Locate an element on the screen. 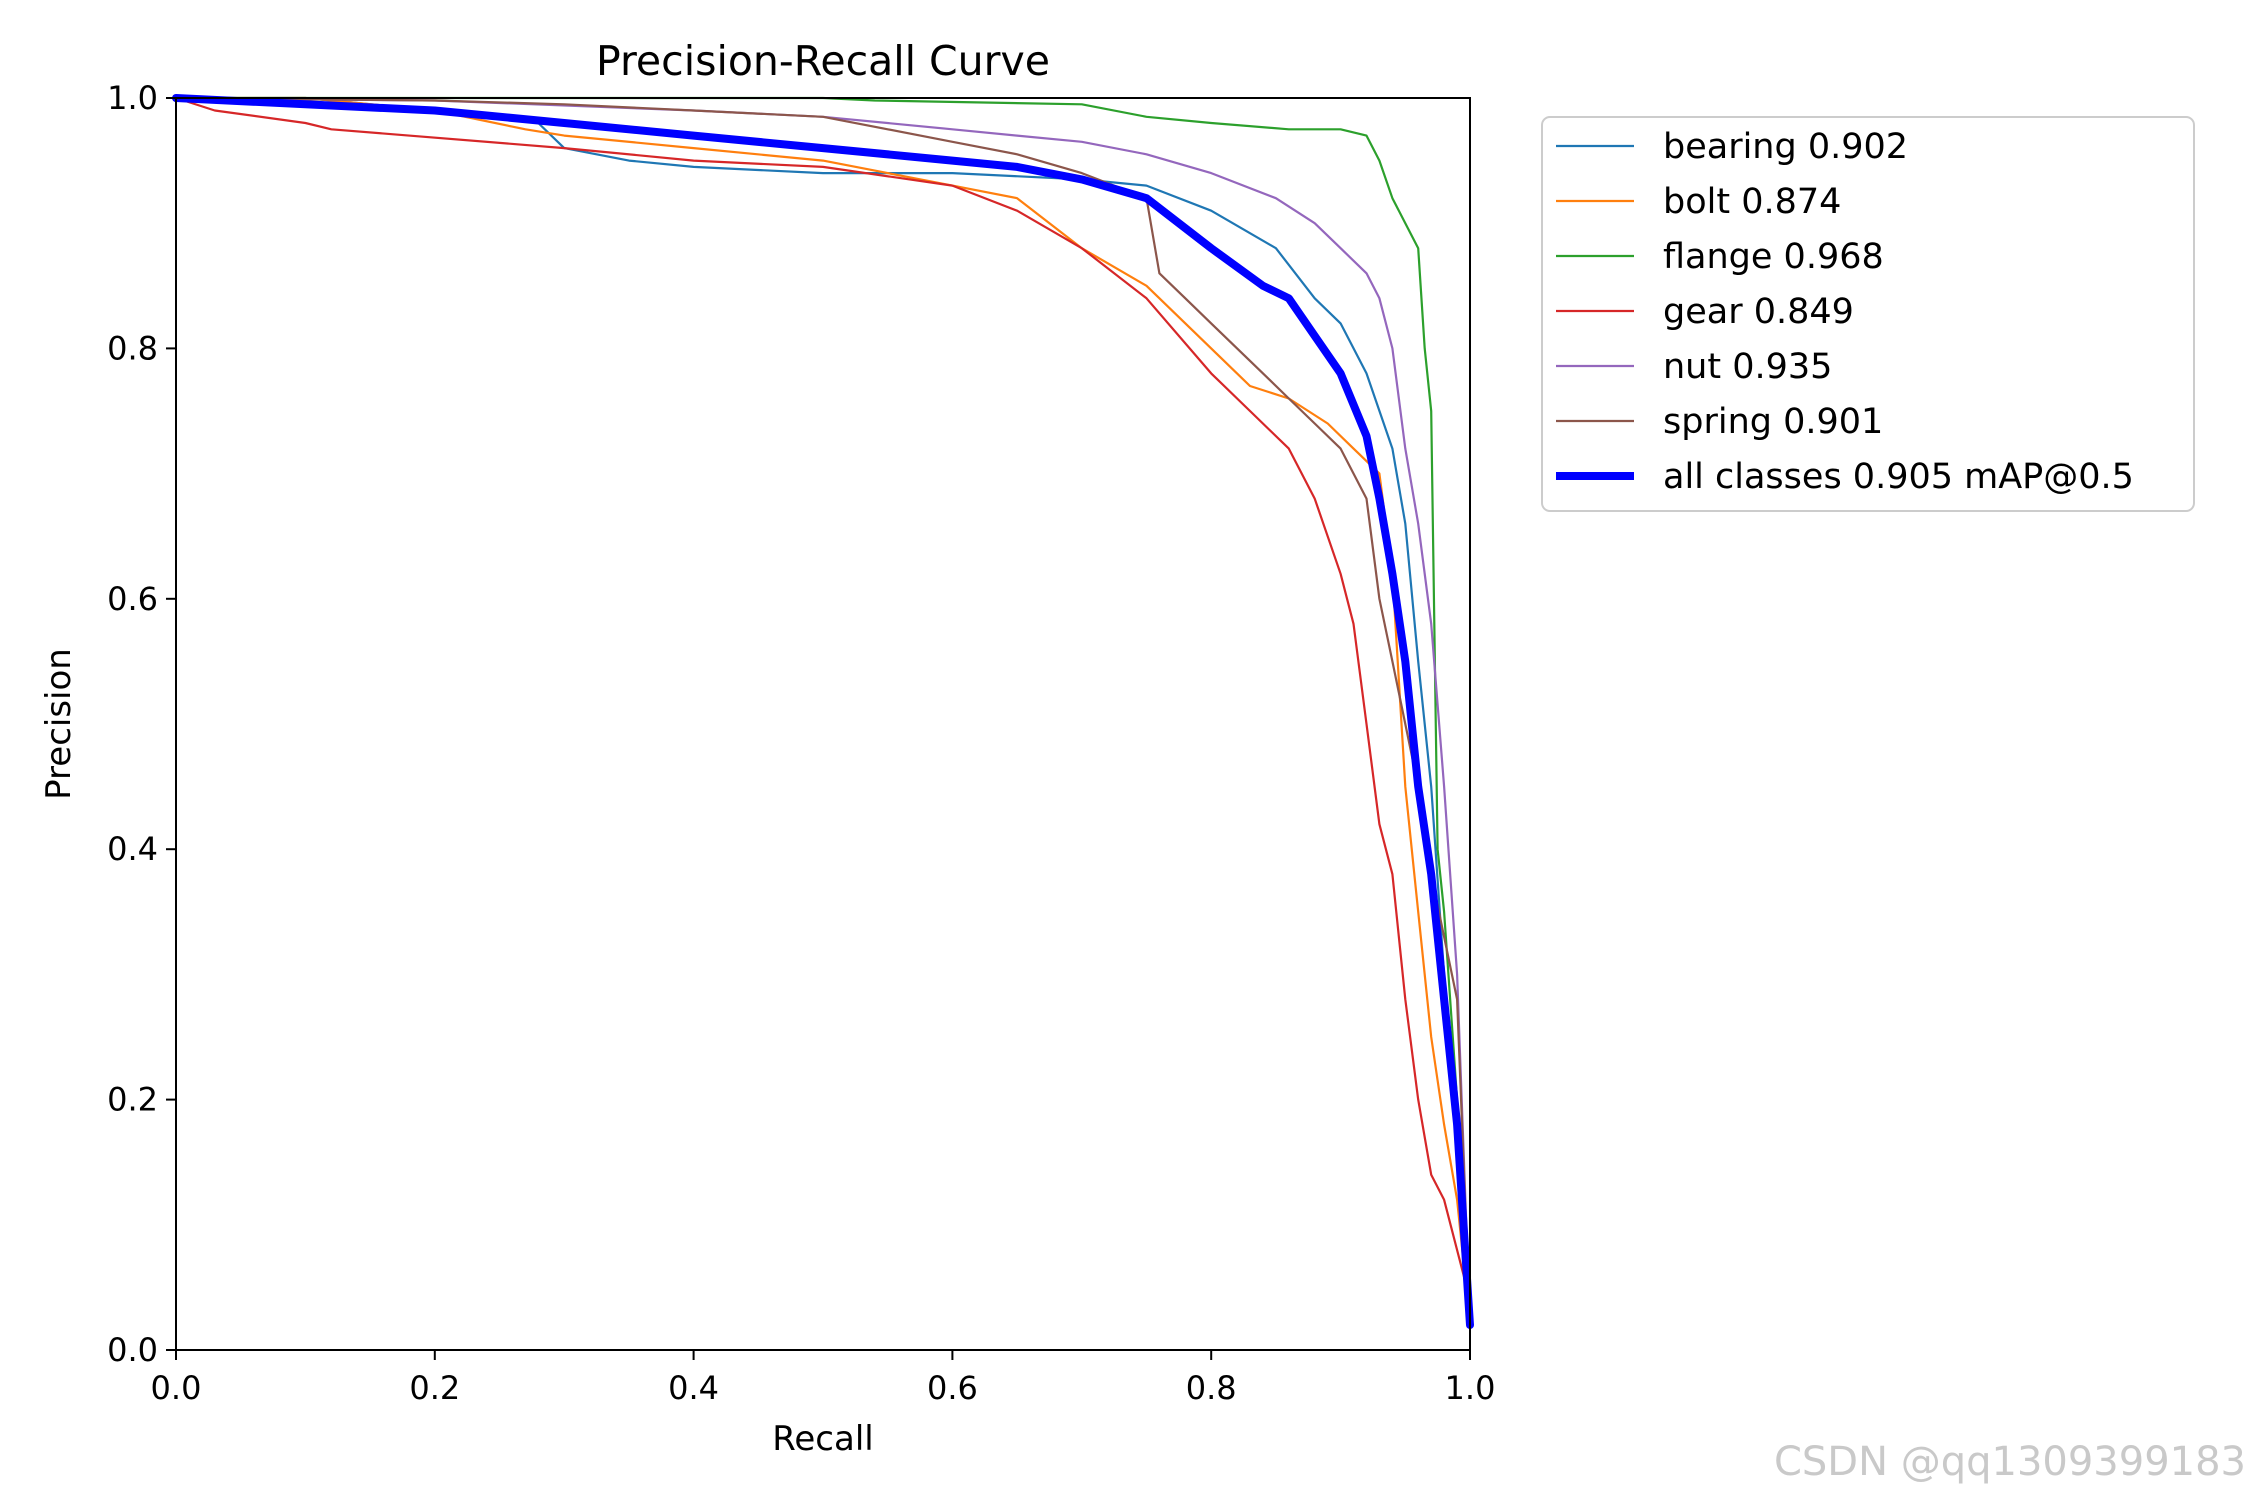 Image resolution: width=2250 pixels, height=1500 pixels. y-axis-ticks: 0.0 0.2 0.4 0.6 0.8 1.0 is located at coordinates (141, 724).